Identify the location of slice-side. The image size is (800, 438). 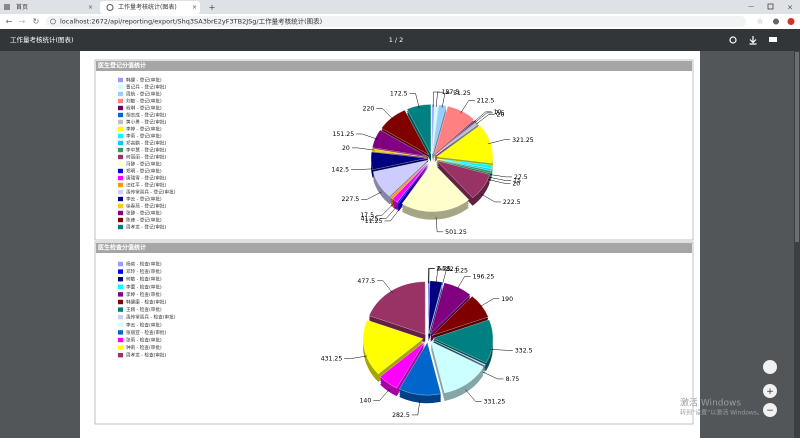
(439, 131).